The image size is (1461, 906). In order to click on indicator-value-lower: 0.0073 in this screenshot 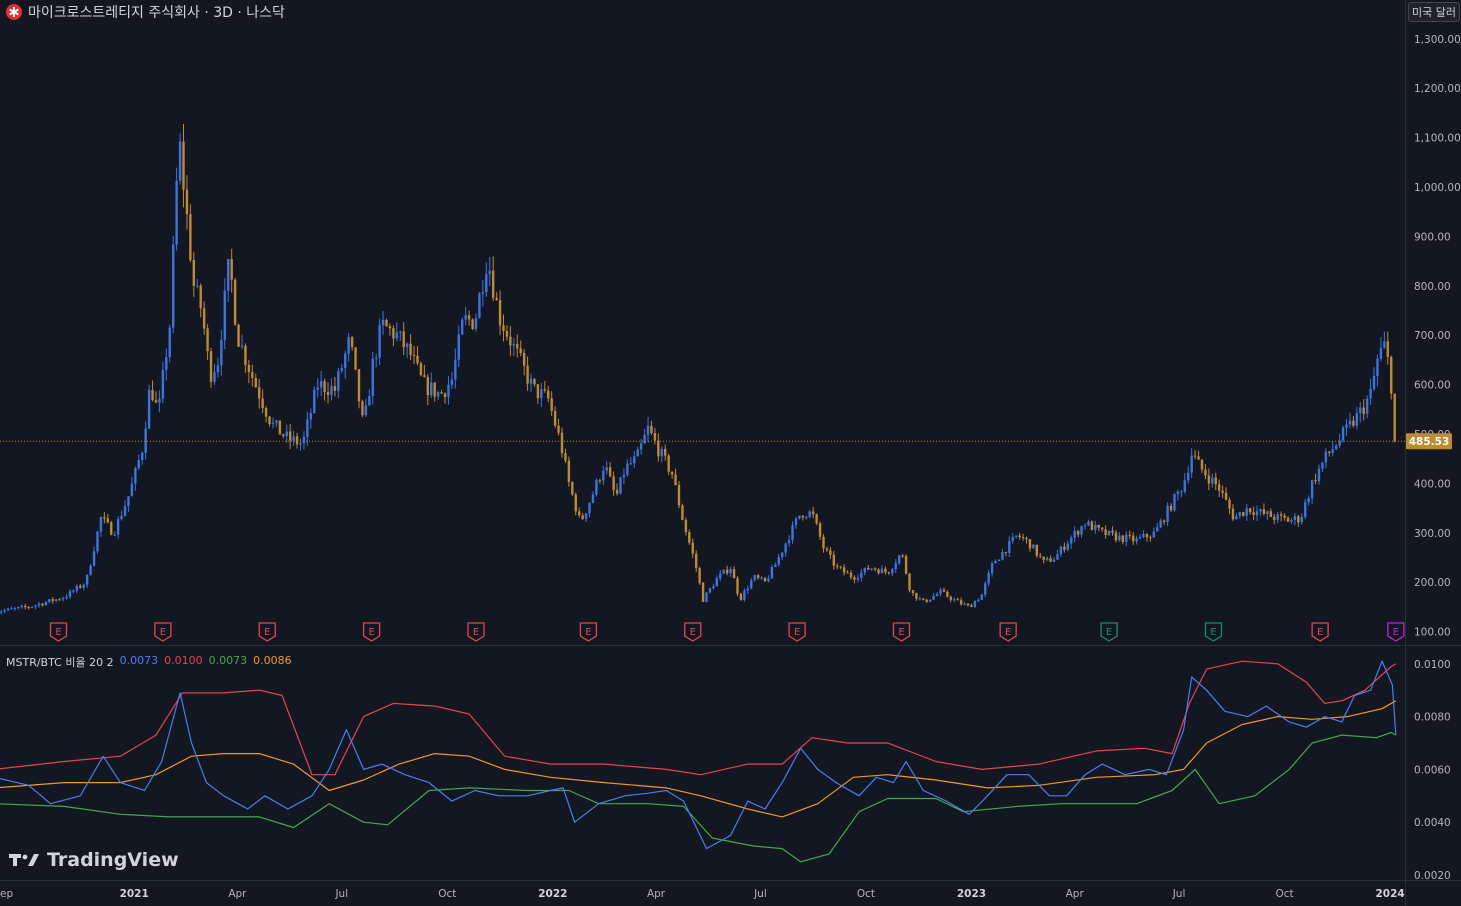, I will do `click(228, 660)`.